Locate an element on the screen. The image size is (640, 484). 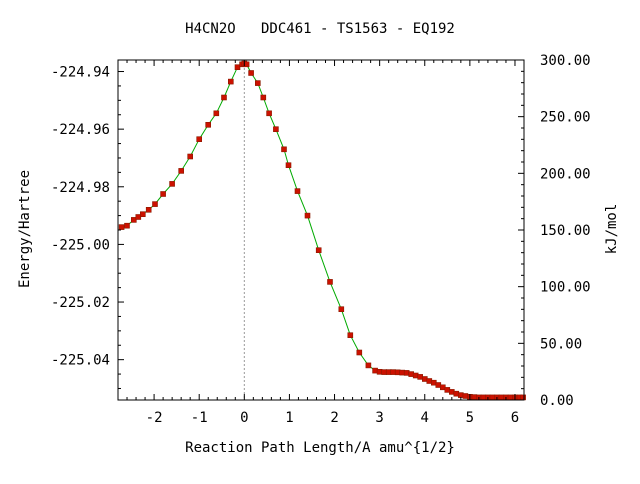
x-tick-label: -2 is located at coordinates (154, 418).